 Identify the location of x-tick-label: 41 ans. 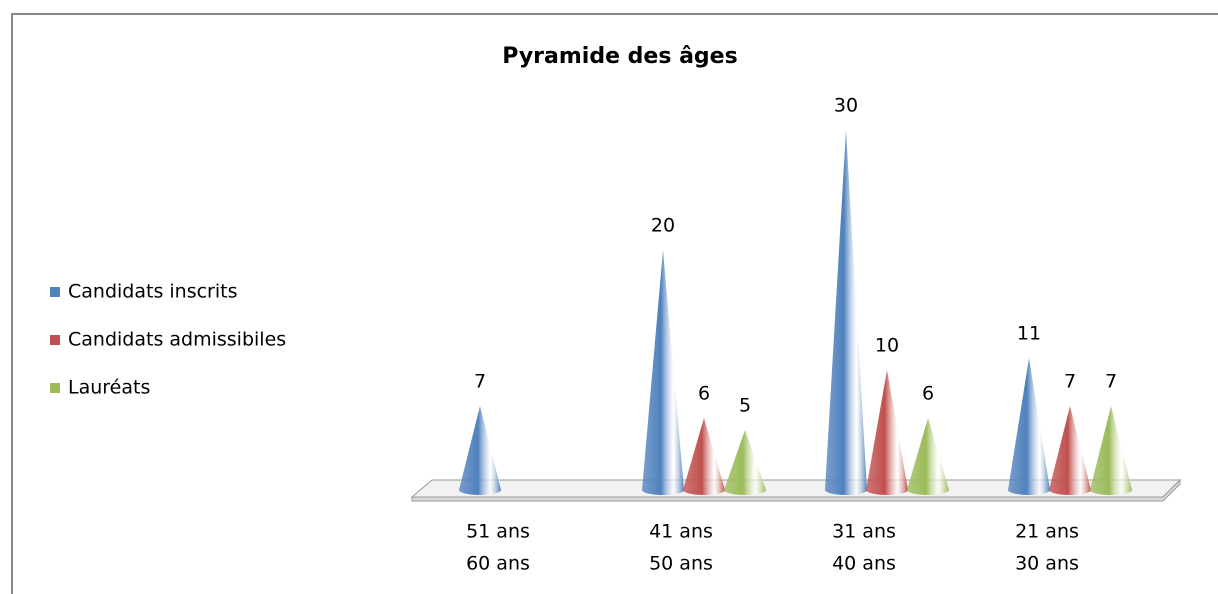
(681, 532).